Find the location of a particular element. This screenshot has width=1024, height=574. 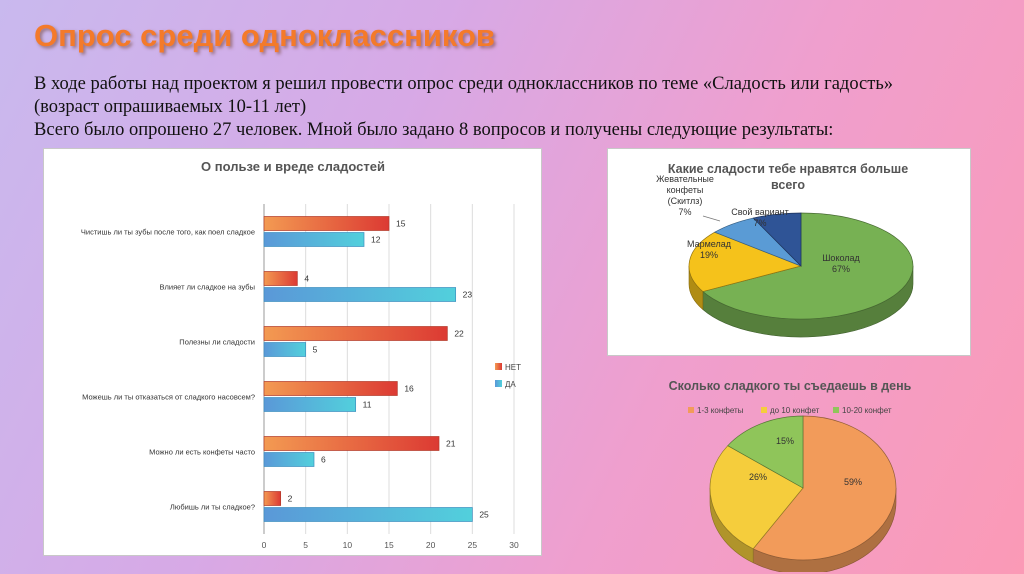

data-label: 5 is located at coordinates (315, 350).